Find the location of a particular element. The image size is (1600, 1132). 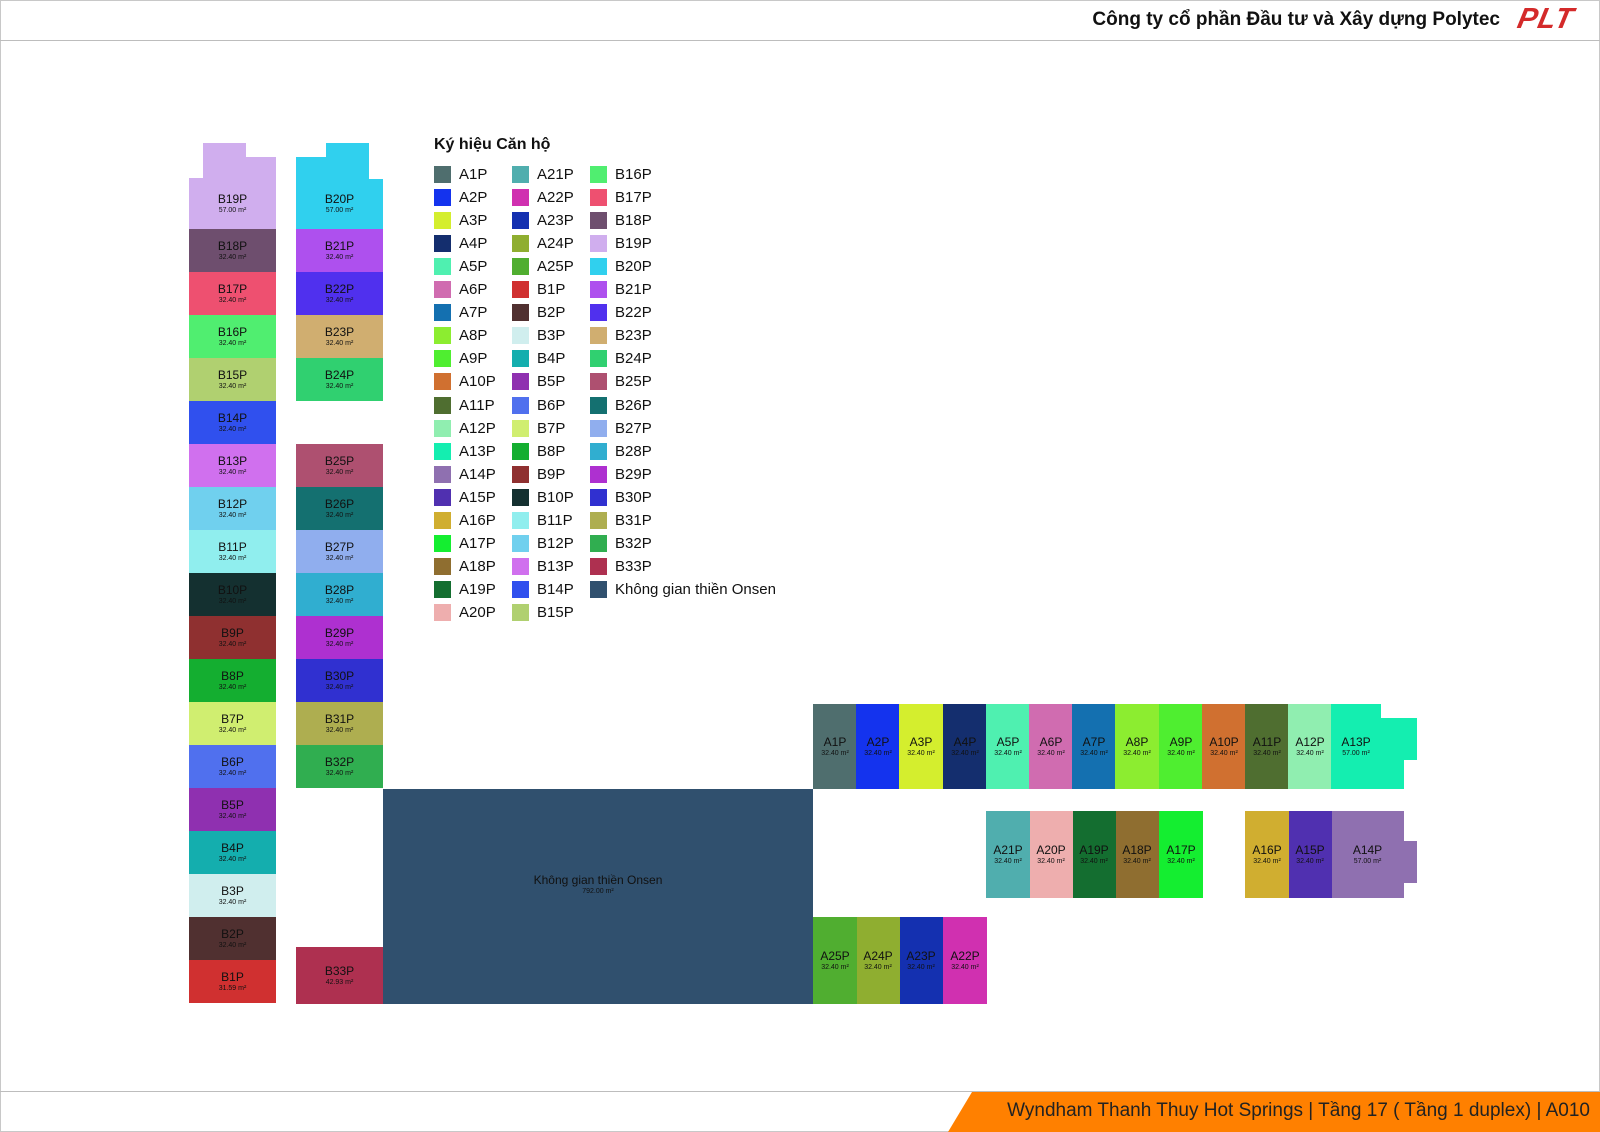

legend-label: B31P is located at coordinates (633, 520).